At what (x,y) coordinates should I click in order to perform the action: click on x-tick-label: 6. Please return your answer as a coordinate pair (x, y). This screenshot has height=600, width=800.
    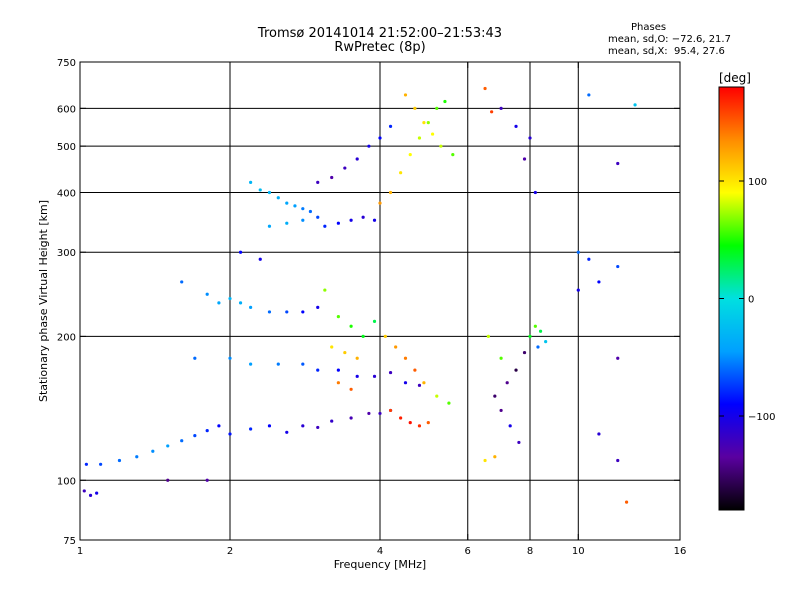
    Looking at the image, I should click on (468, 551).